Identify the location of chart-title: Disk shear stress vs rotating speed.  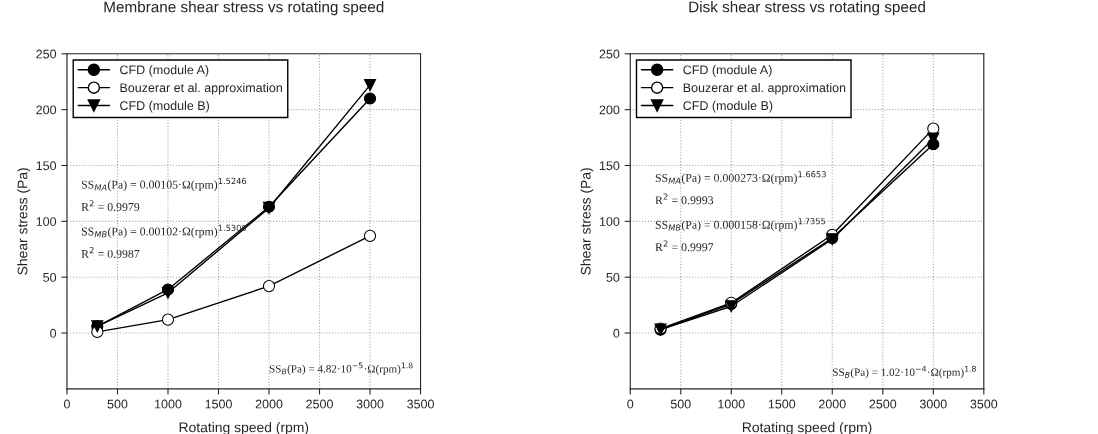
(807, 8).